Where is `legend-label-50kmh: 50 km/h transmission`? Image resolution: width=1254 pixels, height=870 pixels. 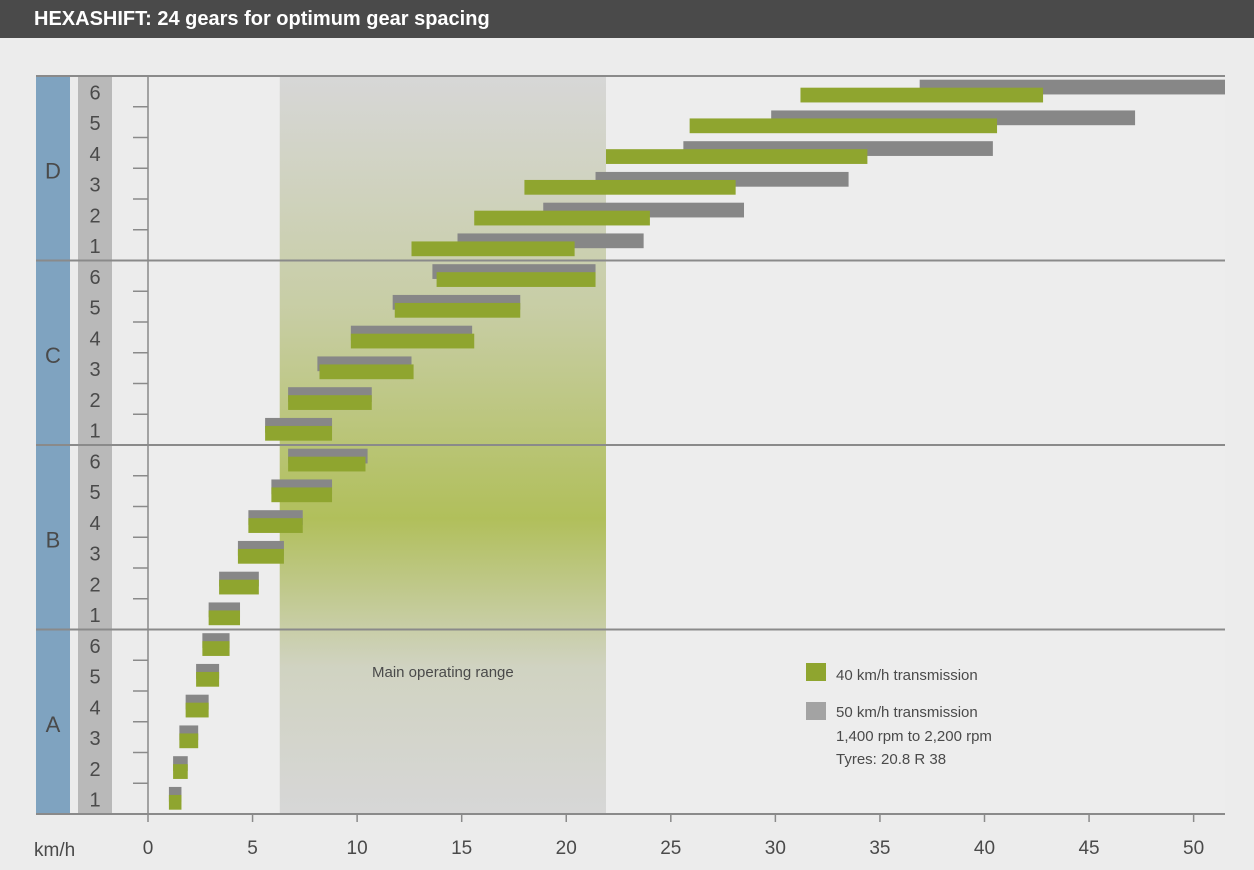
legend-label-50kmh: 50 km/h transmission is located at coordinates (907, 712).